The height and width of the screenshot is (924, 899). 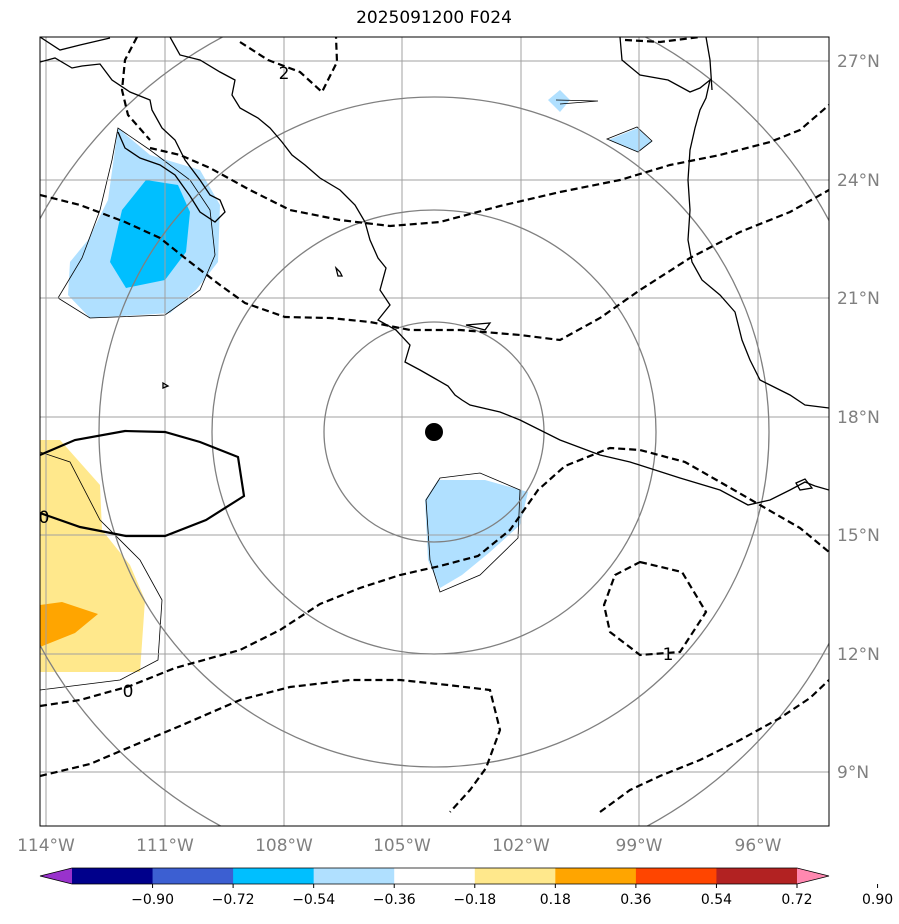 What do you see at coordinates (716, 900) in the screenshot?
I see `colorbar-tick-label: 0.54` at bounding box center [716, 900].